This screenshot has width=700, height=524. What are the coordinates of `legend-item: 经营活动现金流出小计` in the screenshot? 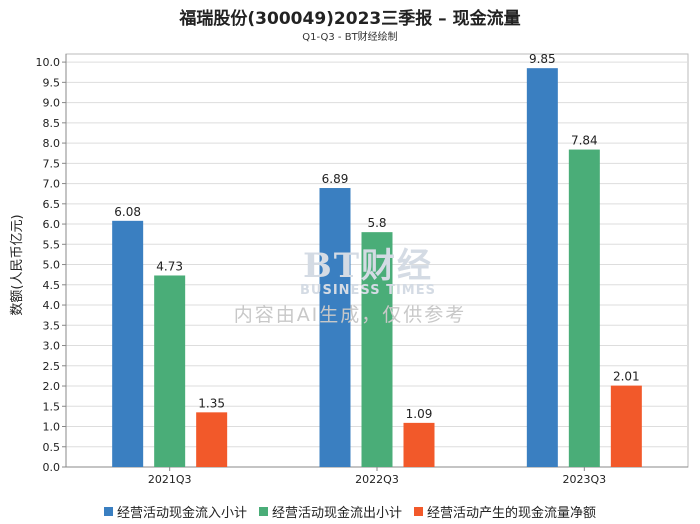 It's located at (330, 511).